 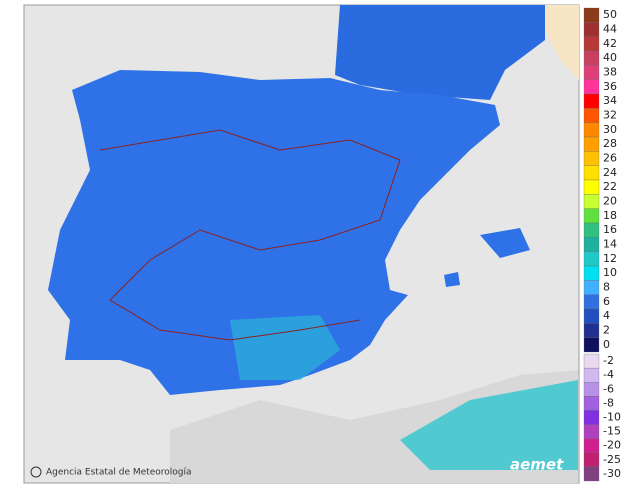 I want to click on legend-label: -15, so click(x=612, y=431).